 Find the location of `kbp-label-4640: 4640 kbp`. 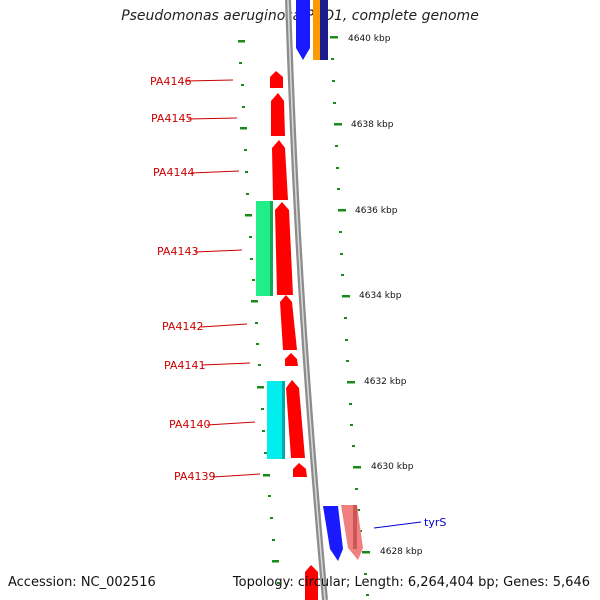

kbp-label-4640: 4640 kbp is located at coordinates (369, 39).